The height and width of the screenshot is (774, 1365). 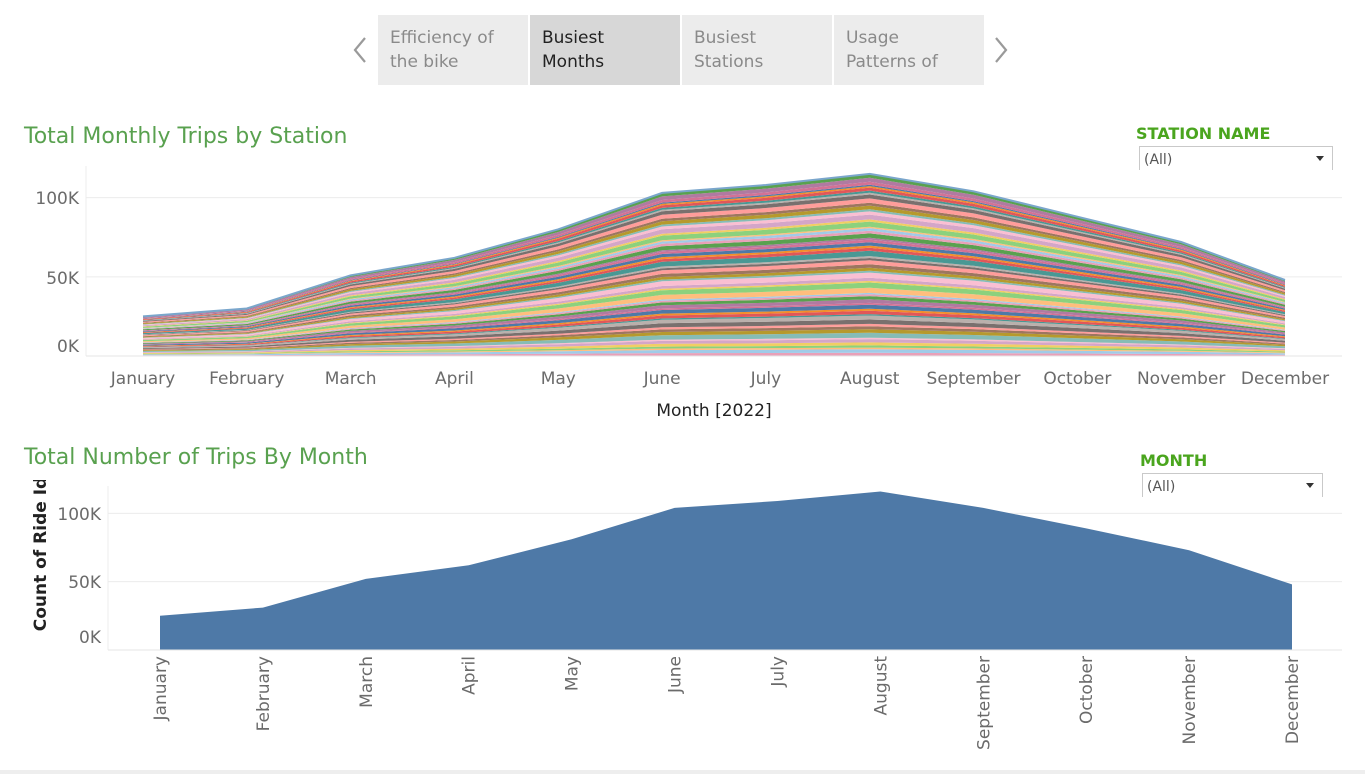 I want to click on story-next-arrow-icon, so click(x=1001, y=50).